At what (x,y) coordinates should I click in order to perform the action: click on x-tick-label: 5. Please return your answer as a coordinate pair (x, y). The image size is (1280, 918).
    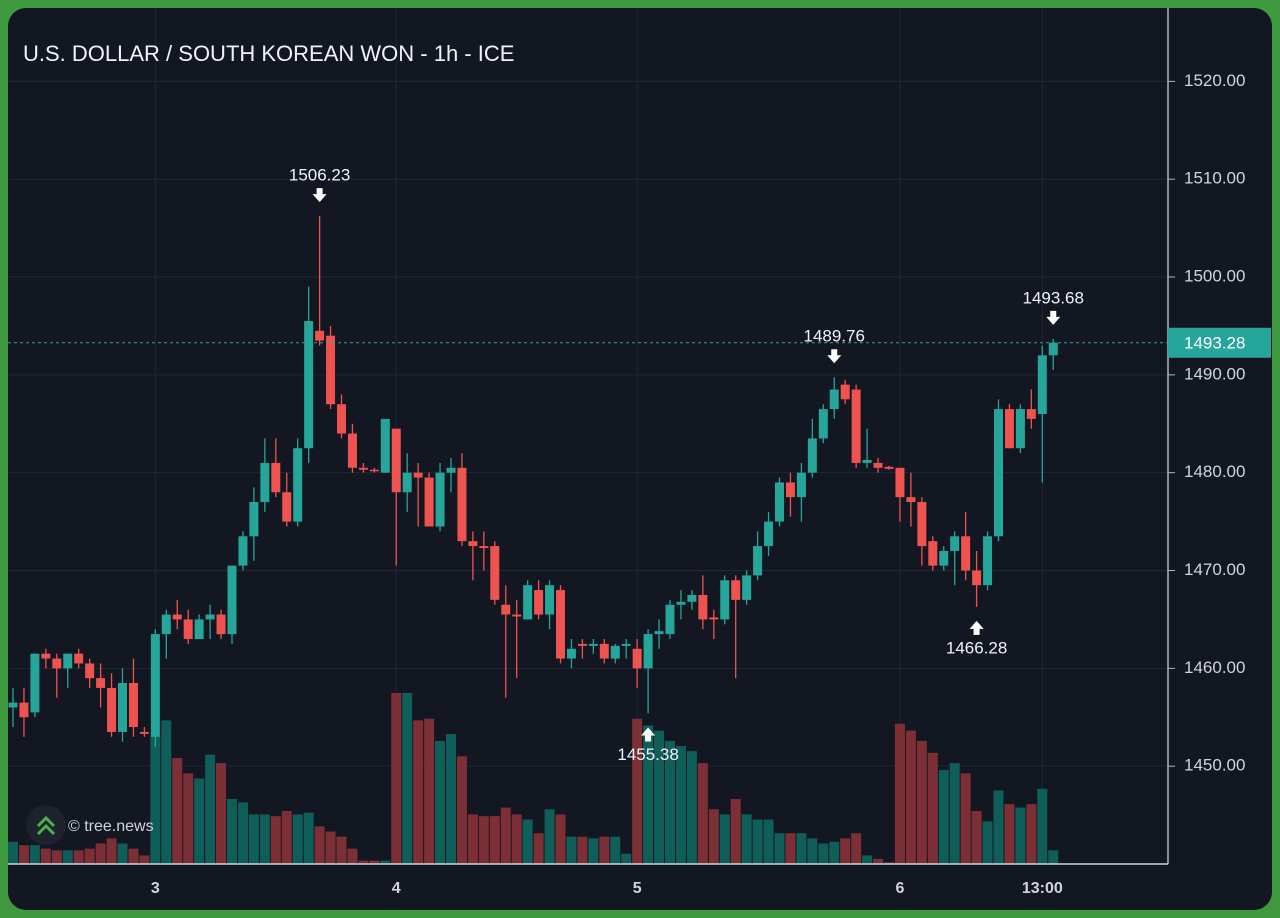
    Looking at the image, I should click on (637, 888).